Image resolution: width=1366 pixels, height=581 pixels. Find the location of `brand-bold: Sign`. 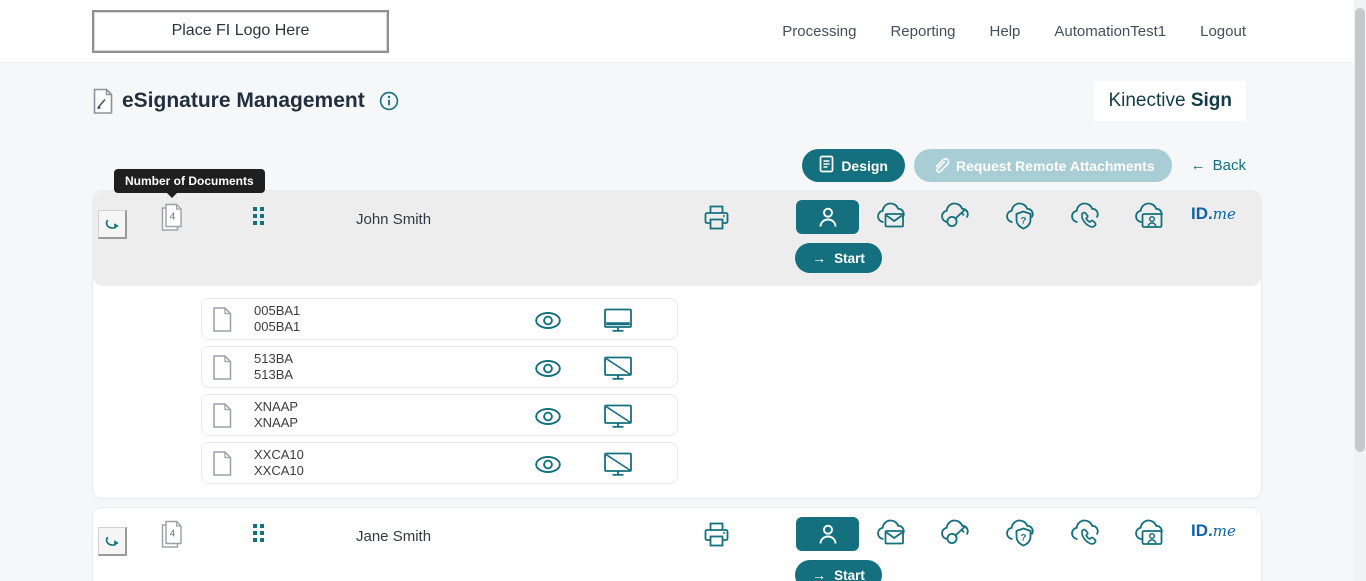

brand-bold: Sign is located at coordinates (1211, 100).